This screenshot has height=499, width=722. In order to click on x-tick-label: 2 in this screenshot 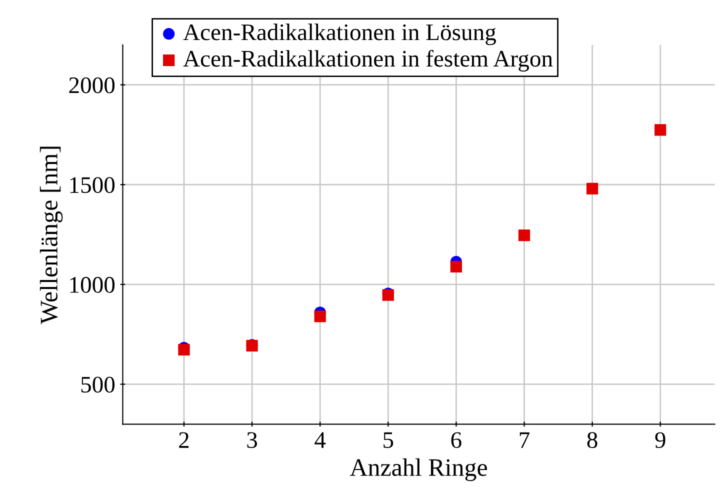, I will do `click(184, 440)`.